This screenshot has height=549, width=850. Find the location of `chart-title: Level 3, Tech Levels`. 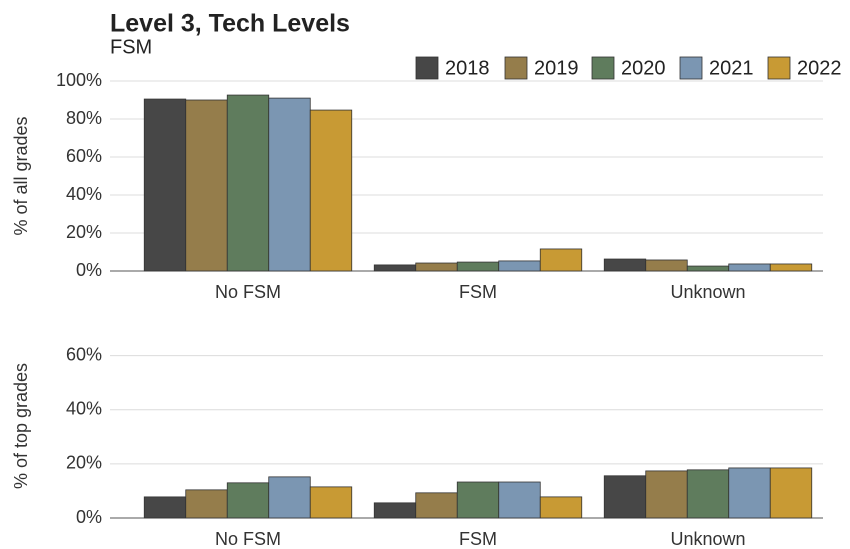

chart-title: Level 3, Tech Levels is located at coordinates (230, 24).